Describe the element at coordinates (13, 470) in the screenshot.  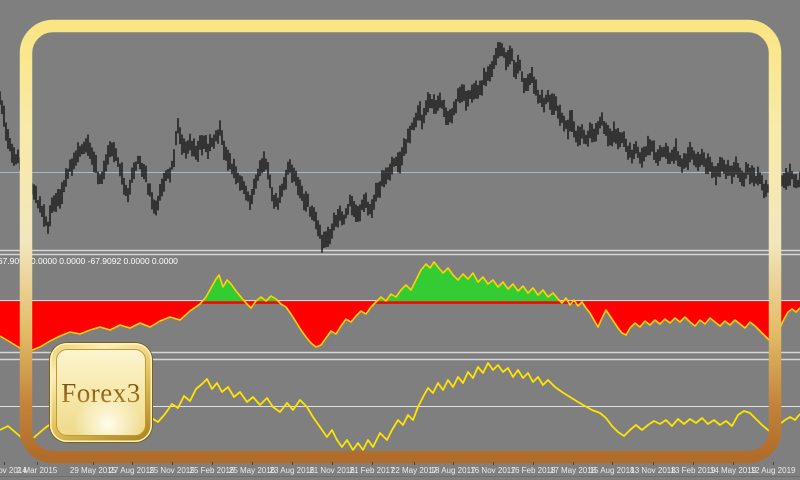
I see `date-label: 27 Nov 2014` at that location.